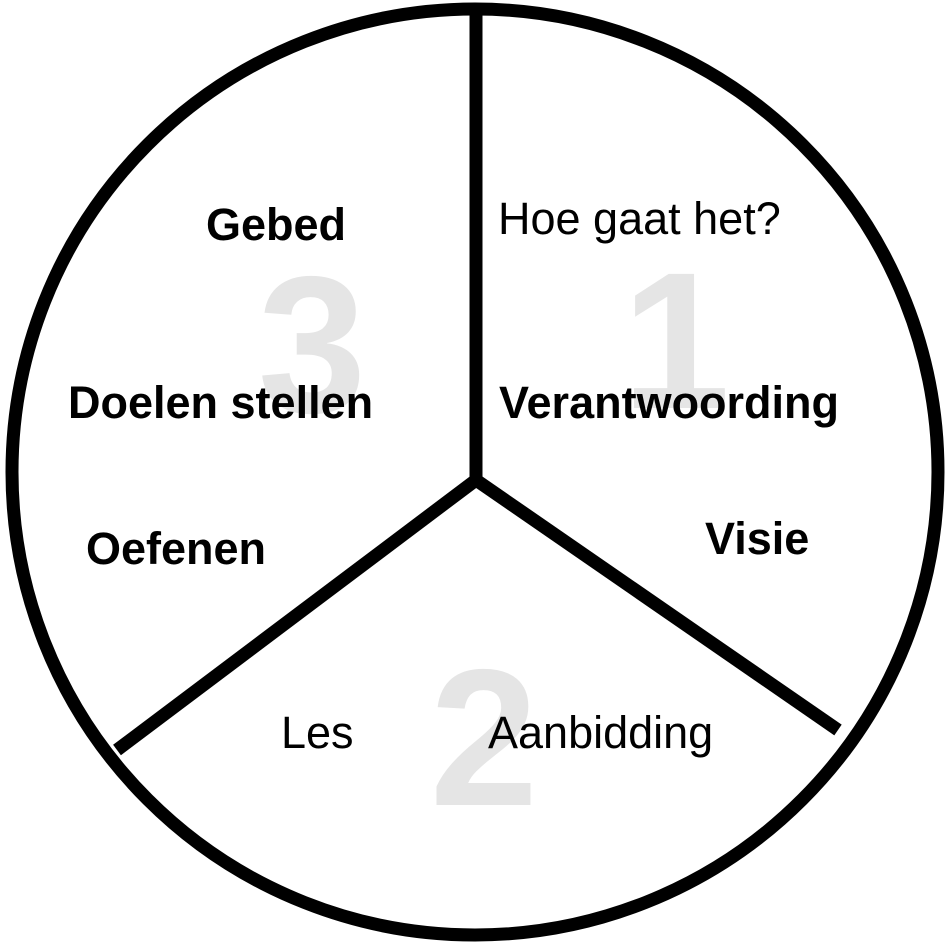 The width and height of the screenshot is (950, 950). What do you see at coordinates (484, 738) in the screenshot?
I see `segment-2-number: 2` at bounding box center [484, 738].